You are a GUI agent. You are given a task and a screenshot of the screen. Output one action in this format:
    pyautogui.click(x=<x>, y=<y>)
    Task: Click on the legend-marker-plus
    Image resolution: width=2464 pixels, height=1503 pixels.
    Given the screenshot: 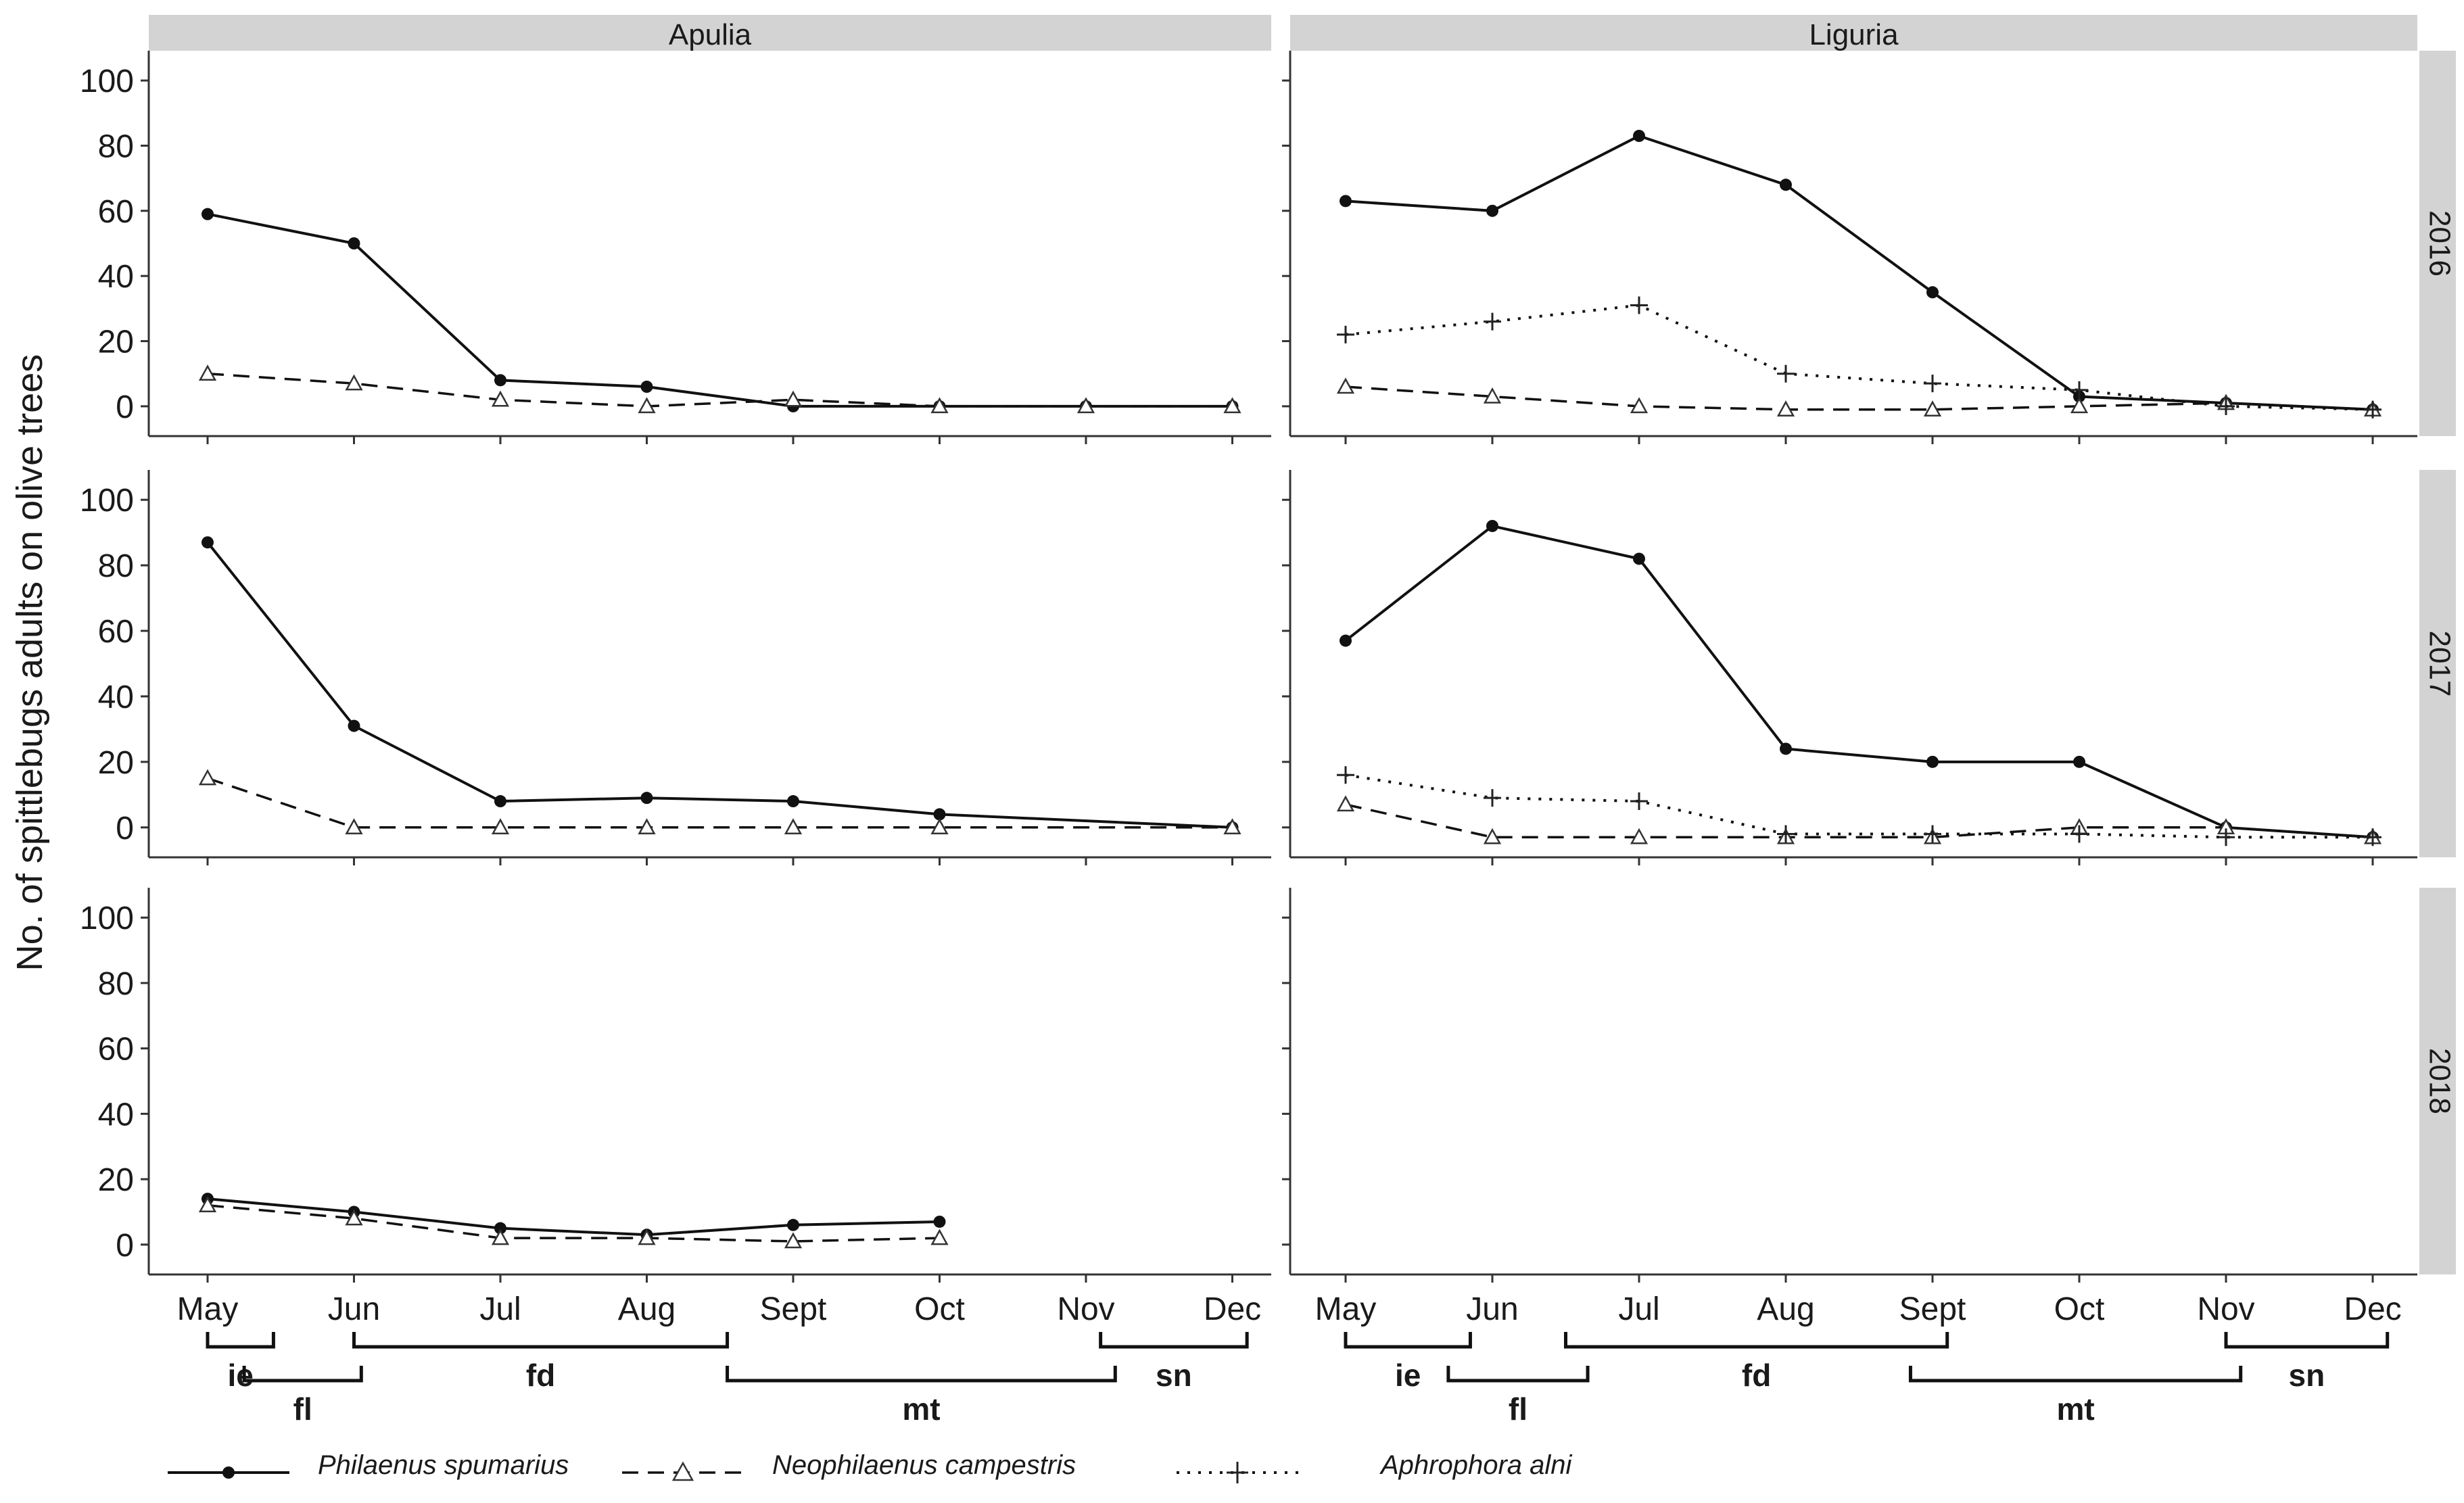 What is the action you would take?
    pyautogui.click(x=1237, y=1473)
    